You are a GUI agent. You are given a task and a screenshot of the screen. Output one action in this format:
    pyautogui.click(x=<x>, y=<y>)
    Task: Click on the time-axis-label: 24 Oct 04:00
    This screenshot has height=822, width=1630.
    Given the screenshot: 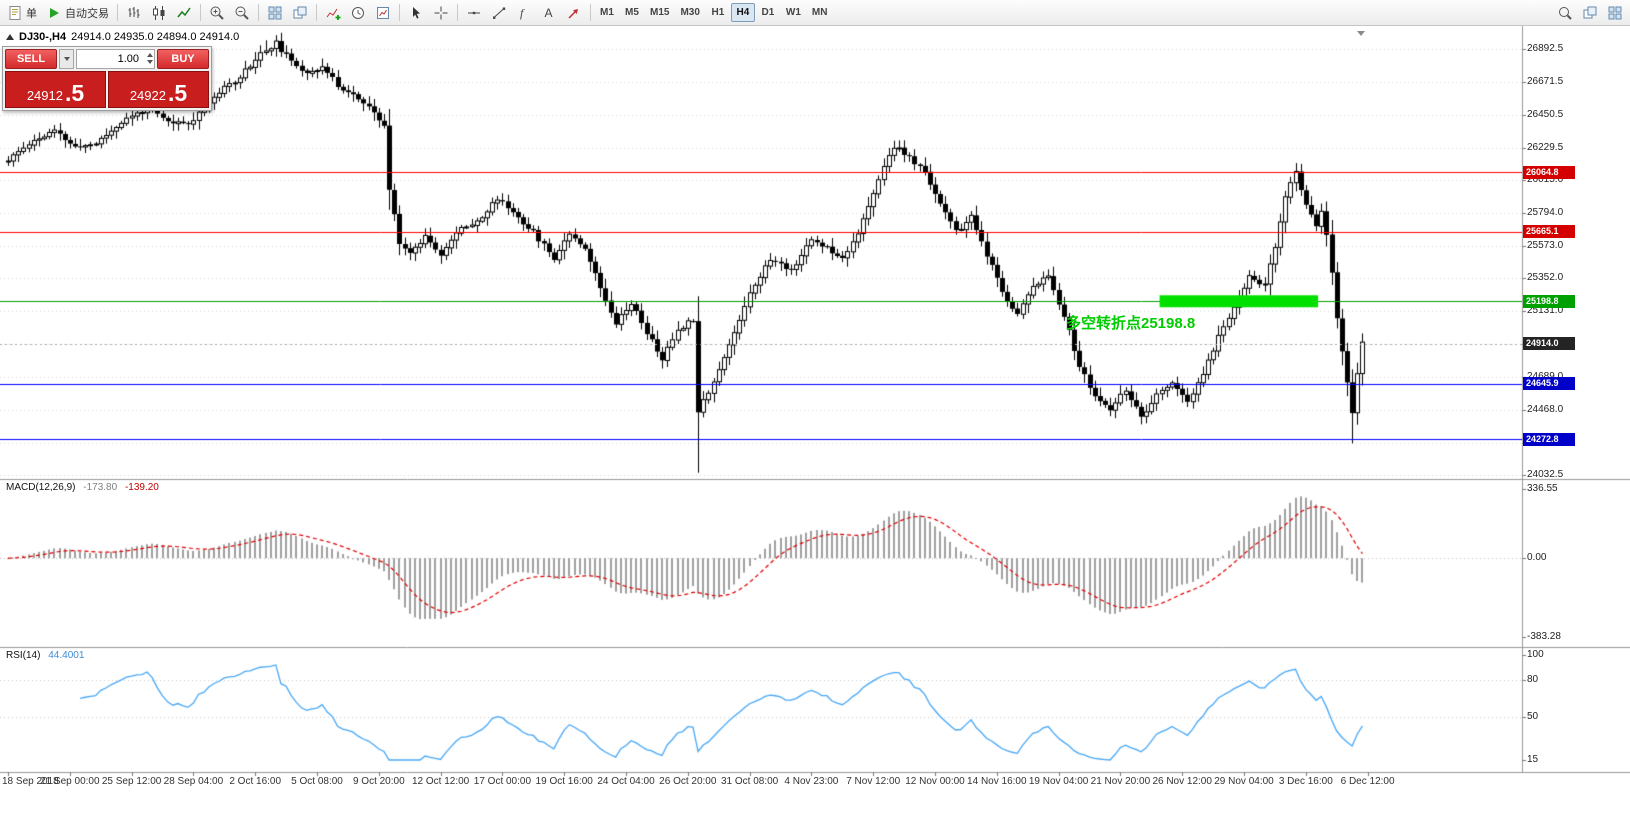 What is the action you would take?
    pyautogui.click(x=626, y=781)
    